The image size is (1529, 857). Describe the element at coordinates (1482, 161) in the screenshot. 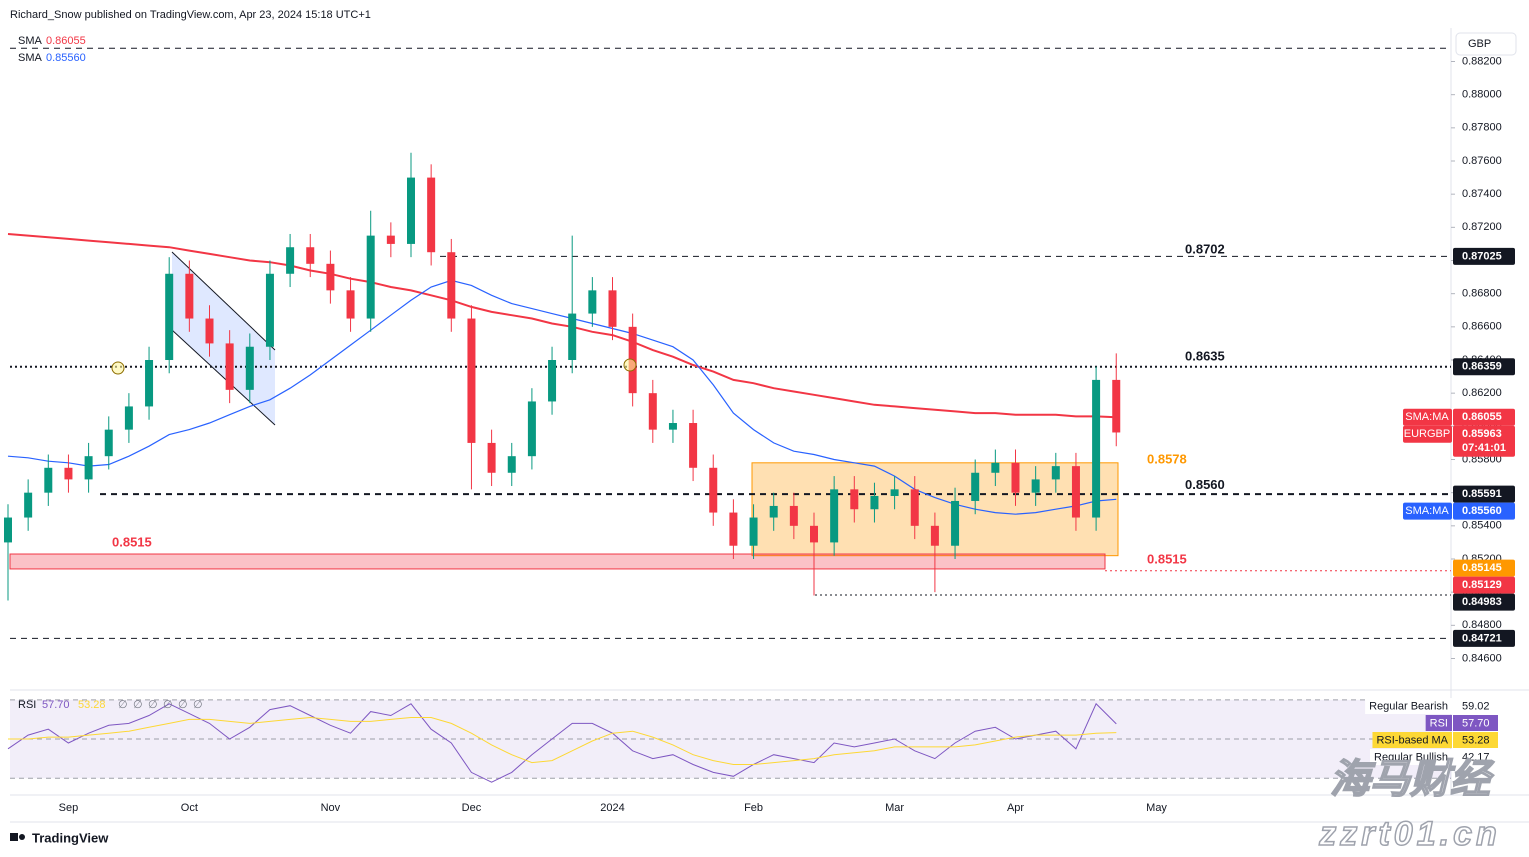

I see `y-tick-label: 0.87600` at that location.